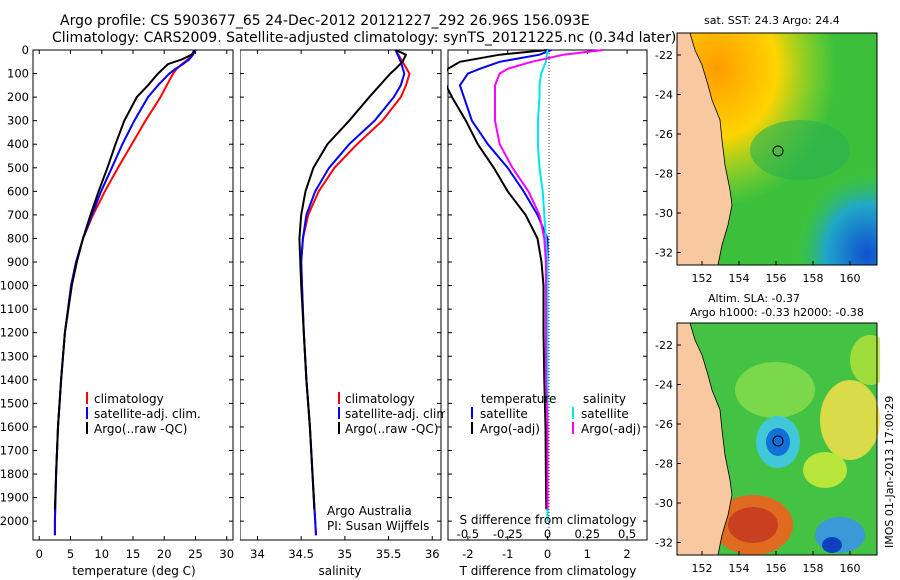 This screenshot has height=580, width=900. I want to click on difference-lines, so click(525, 285).